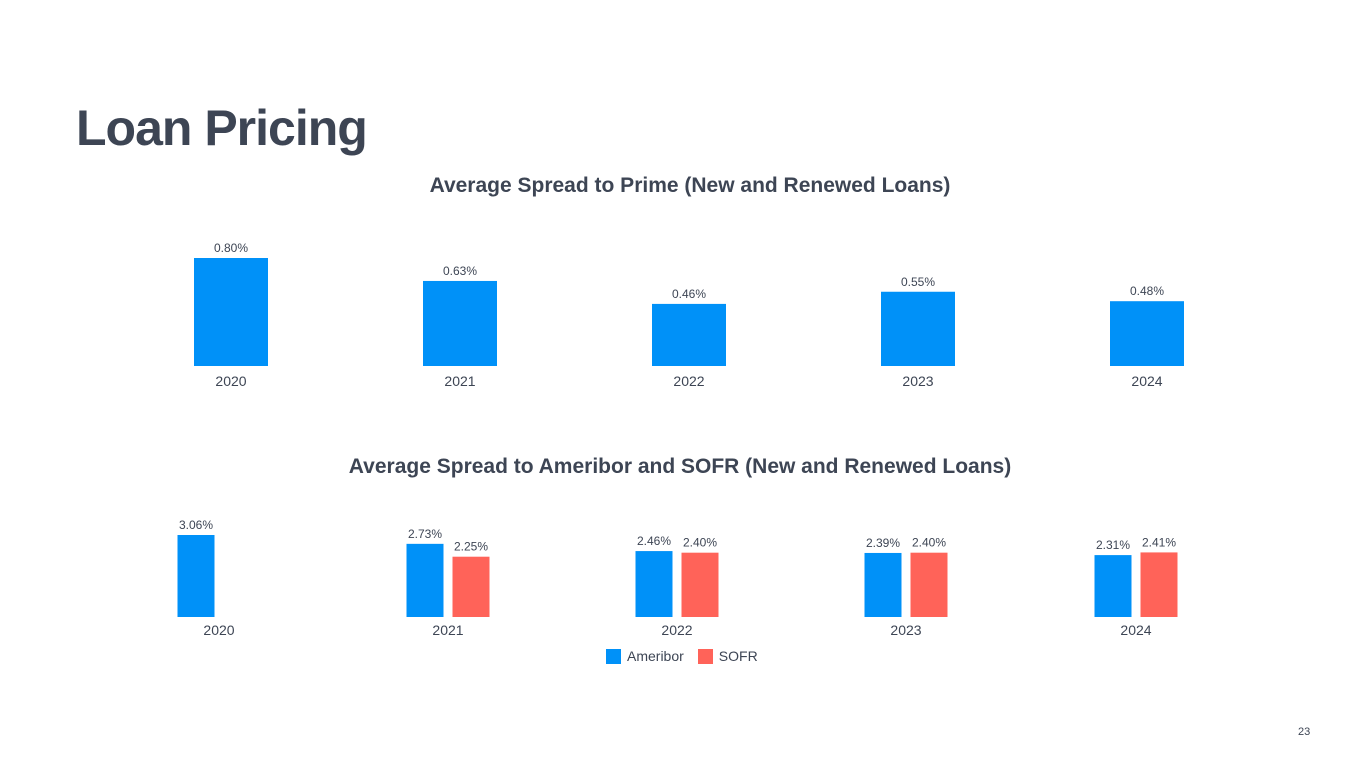 The height and width of the screenshot is (768, 1365). What do you see at coordinates (676, 630) in the screenshot?
I see `rate-tick-label-2022: 2022` at bounding box center [676, 630].